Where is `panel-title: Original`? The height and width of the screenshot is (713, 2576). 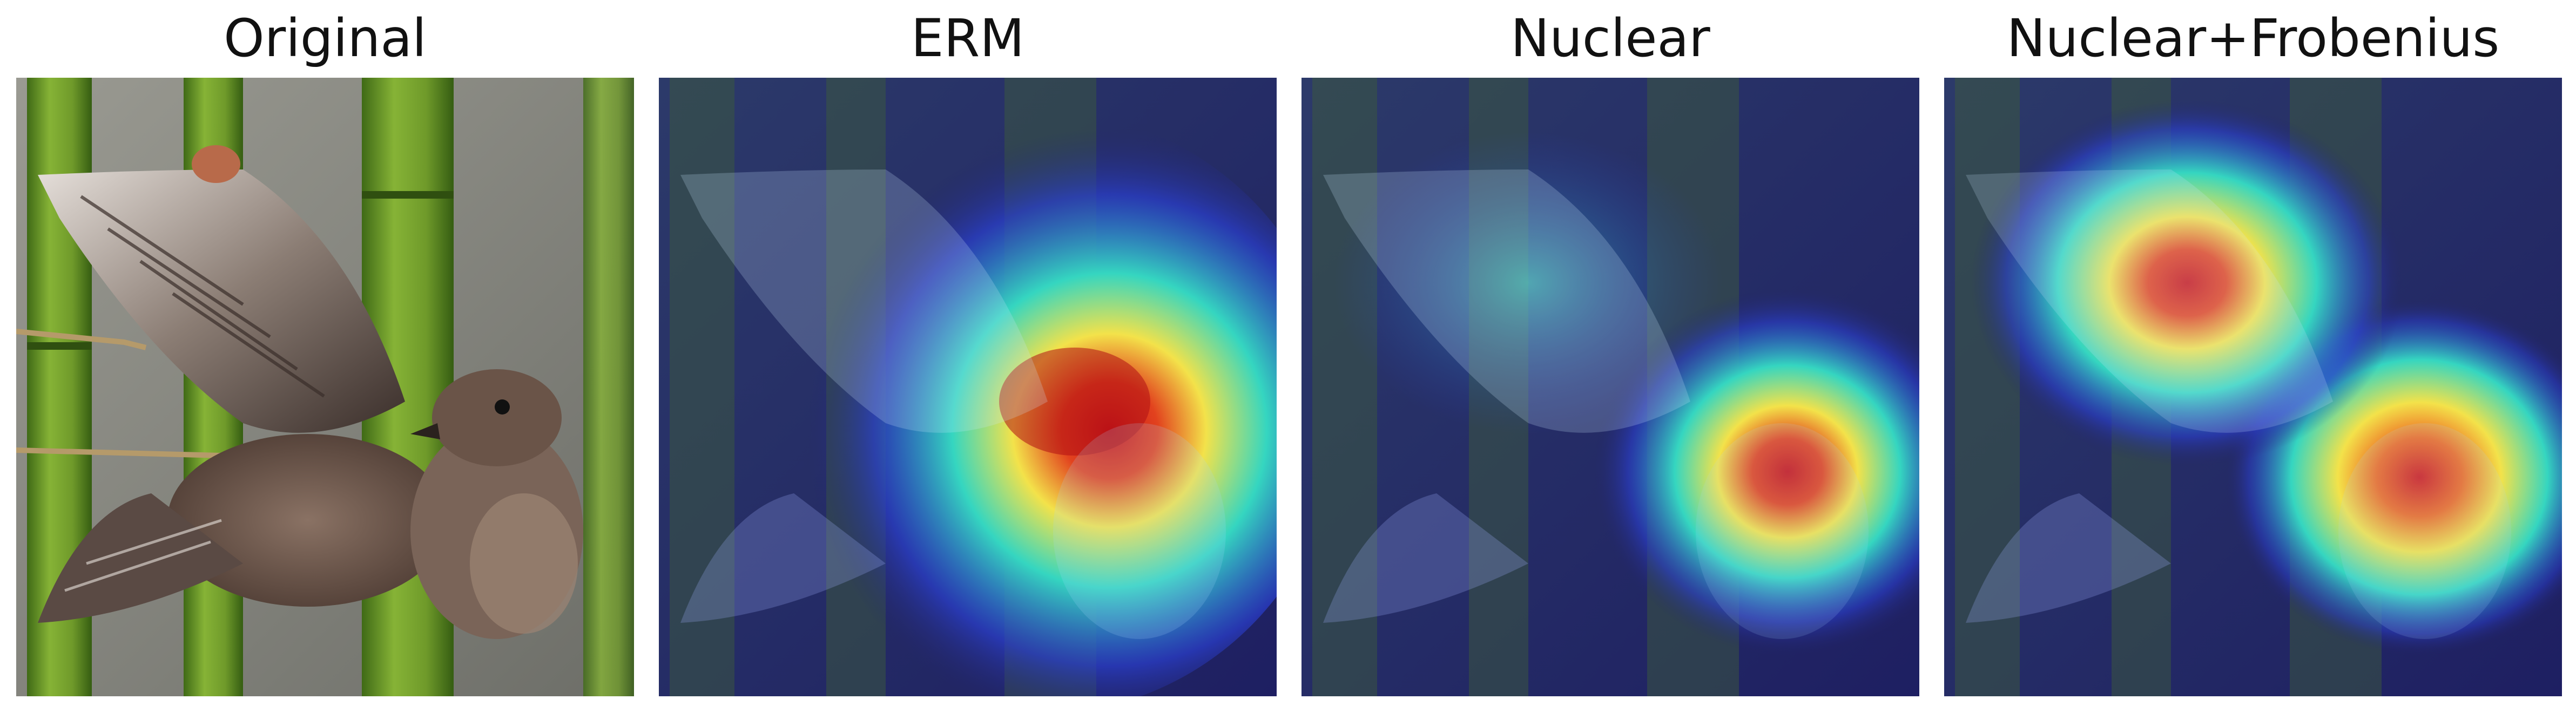
panel-title: Original is located at coordinates (325, 38).